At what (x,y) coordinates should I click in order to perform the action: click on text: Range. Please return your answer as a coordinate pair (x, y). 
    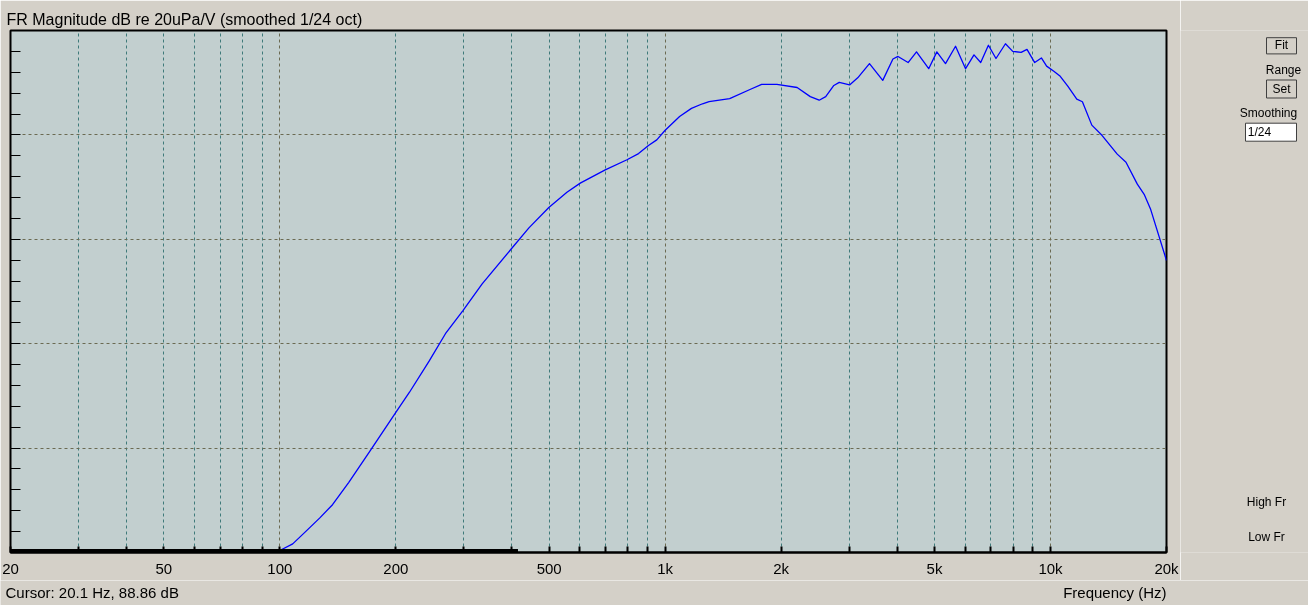
    Looking at the image, I should click on (1283, 70).